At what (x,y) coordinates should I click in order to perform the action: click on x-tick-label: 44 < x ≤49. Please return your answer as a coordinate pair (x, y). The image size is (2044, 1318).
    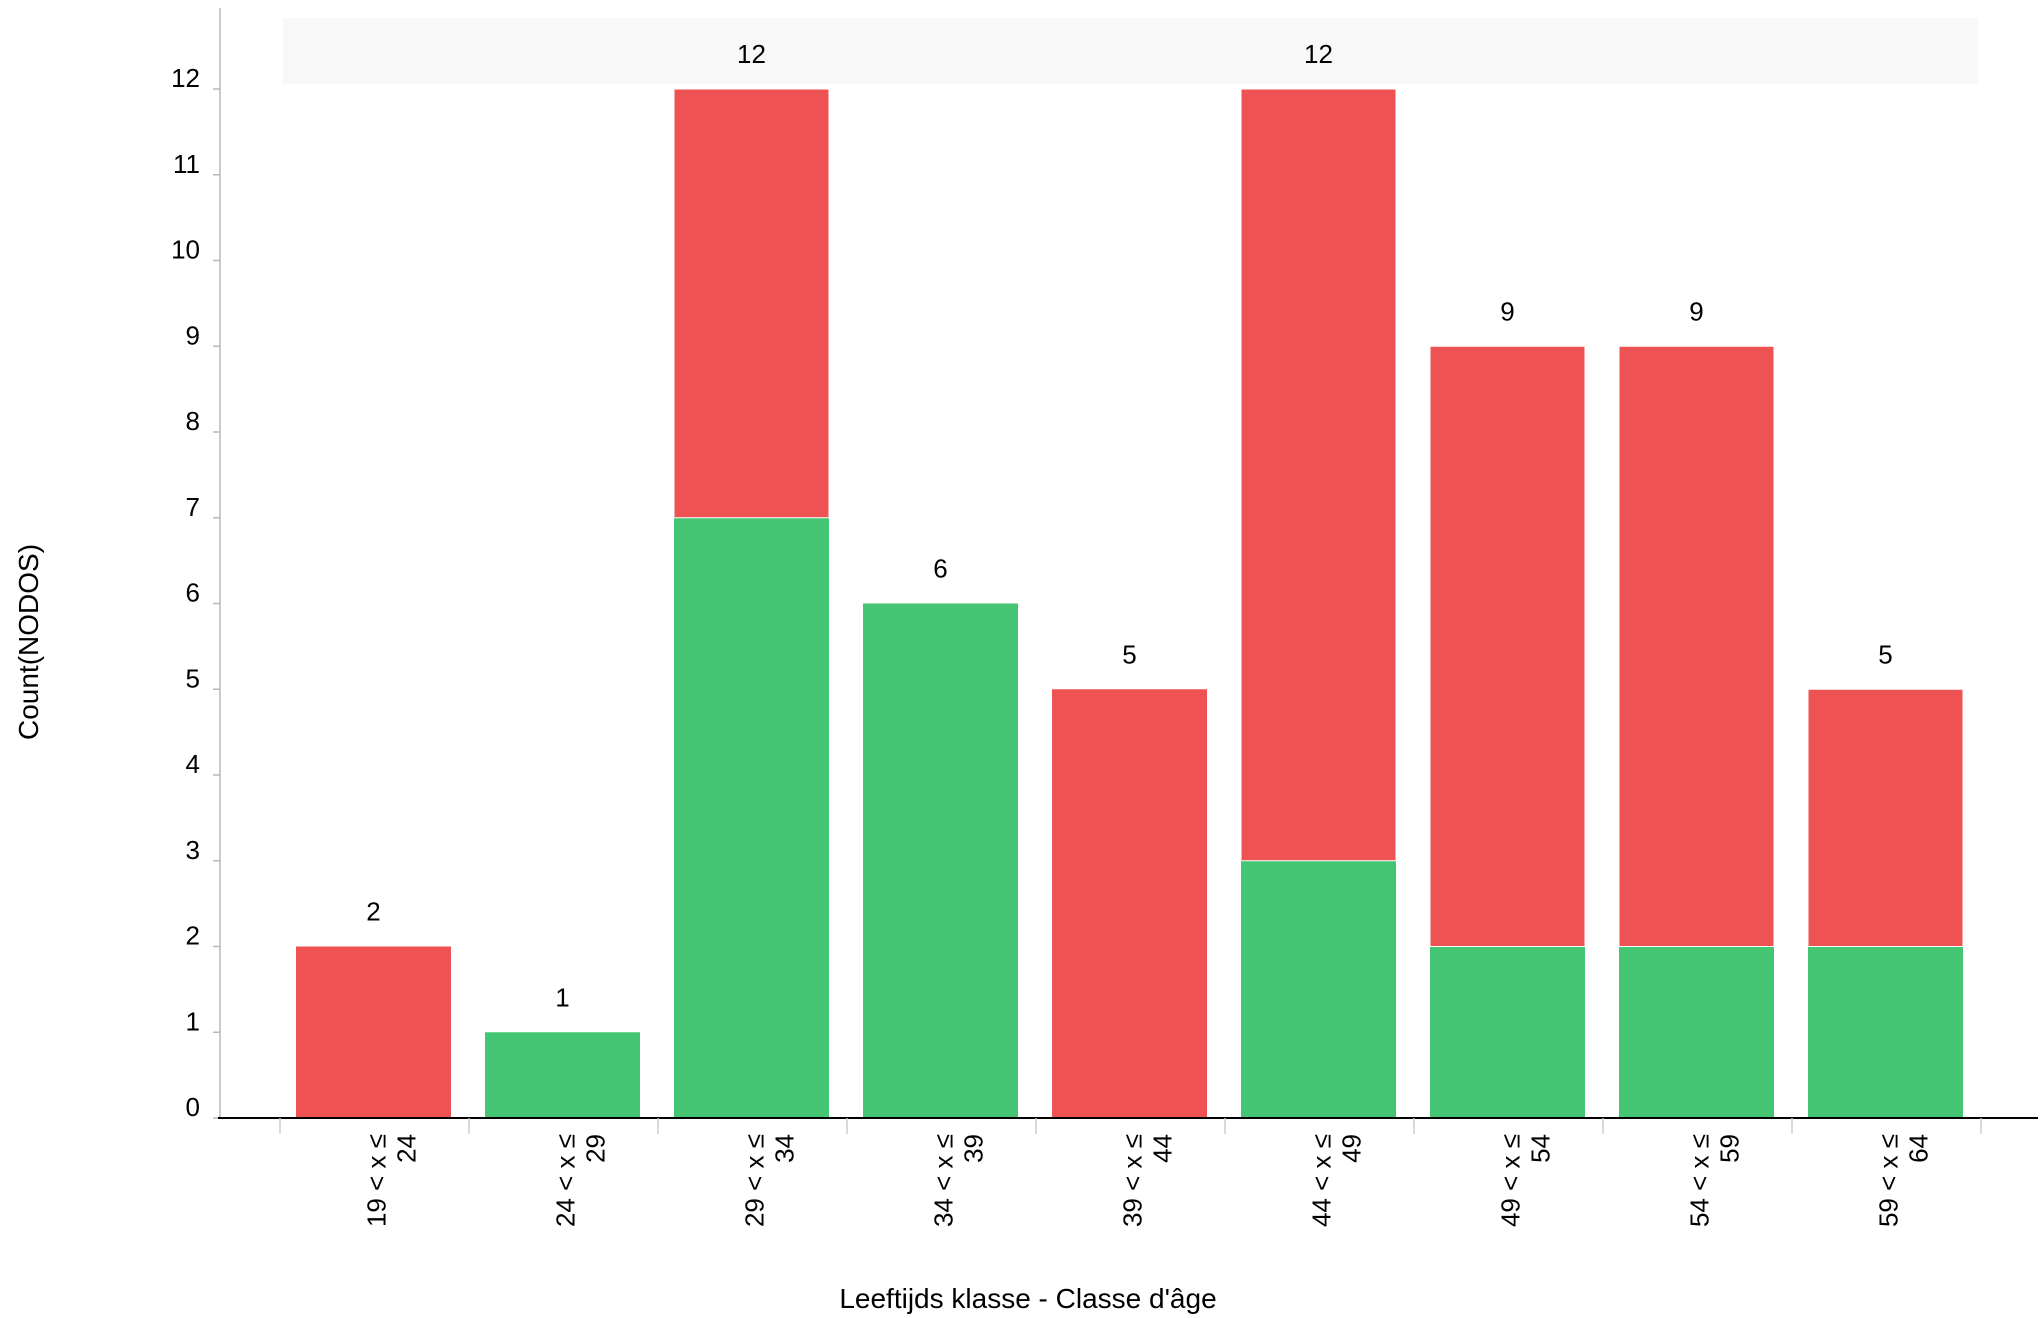
    Looking at the image, I should click on (1337, 1180).